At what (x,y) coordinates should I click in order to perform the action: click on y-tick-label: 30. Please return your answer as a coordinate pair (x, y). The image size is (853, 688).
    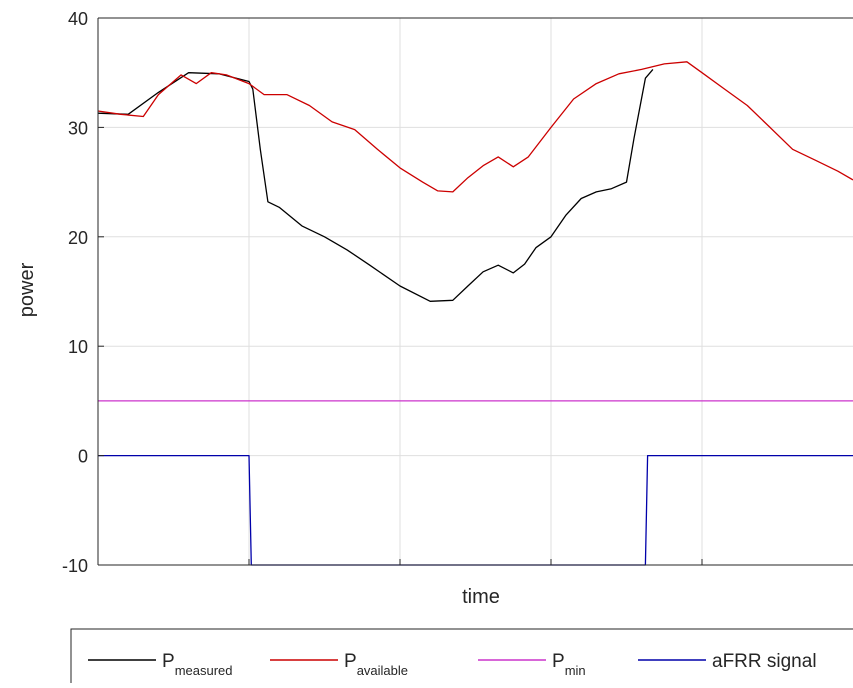
    Looking at the image, I should click on (78, 128).